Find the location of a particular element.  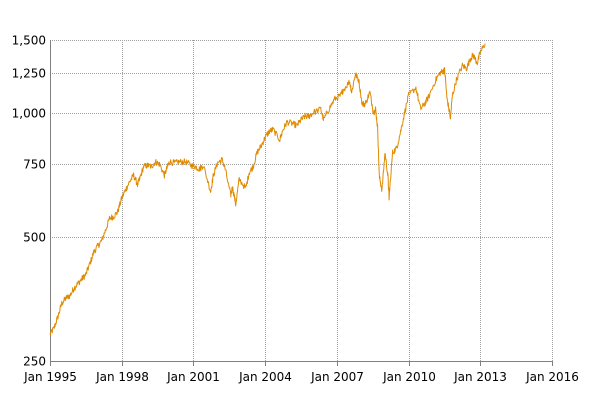

y-tick-label-3: 1,000 is located at coordinates (29, 114).